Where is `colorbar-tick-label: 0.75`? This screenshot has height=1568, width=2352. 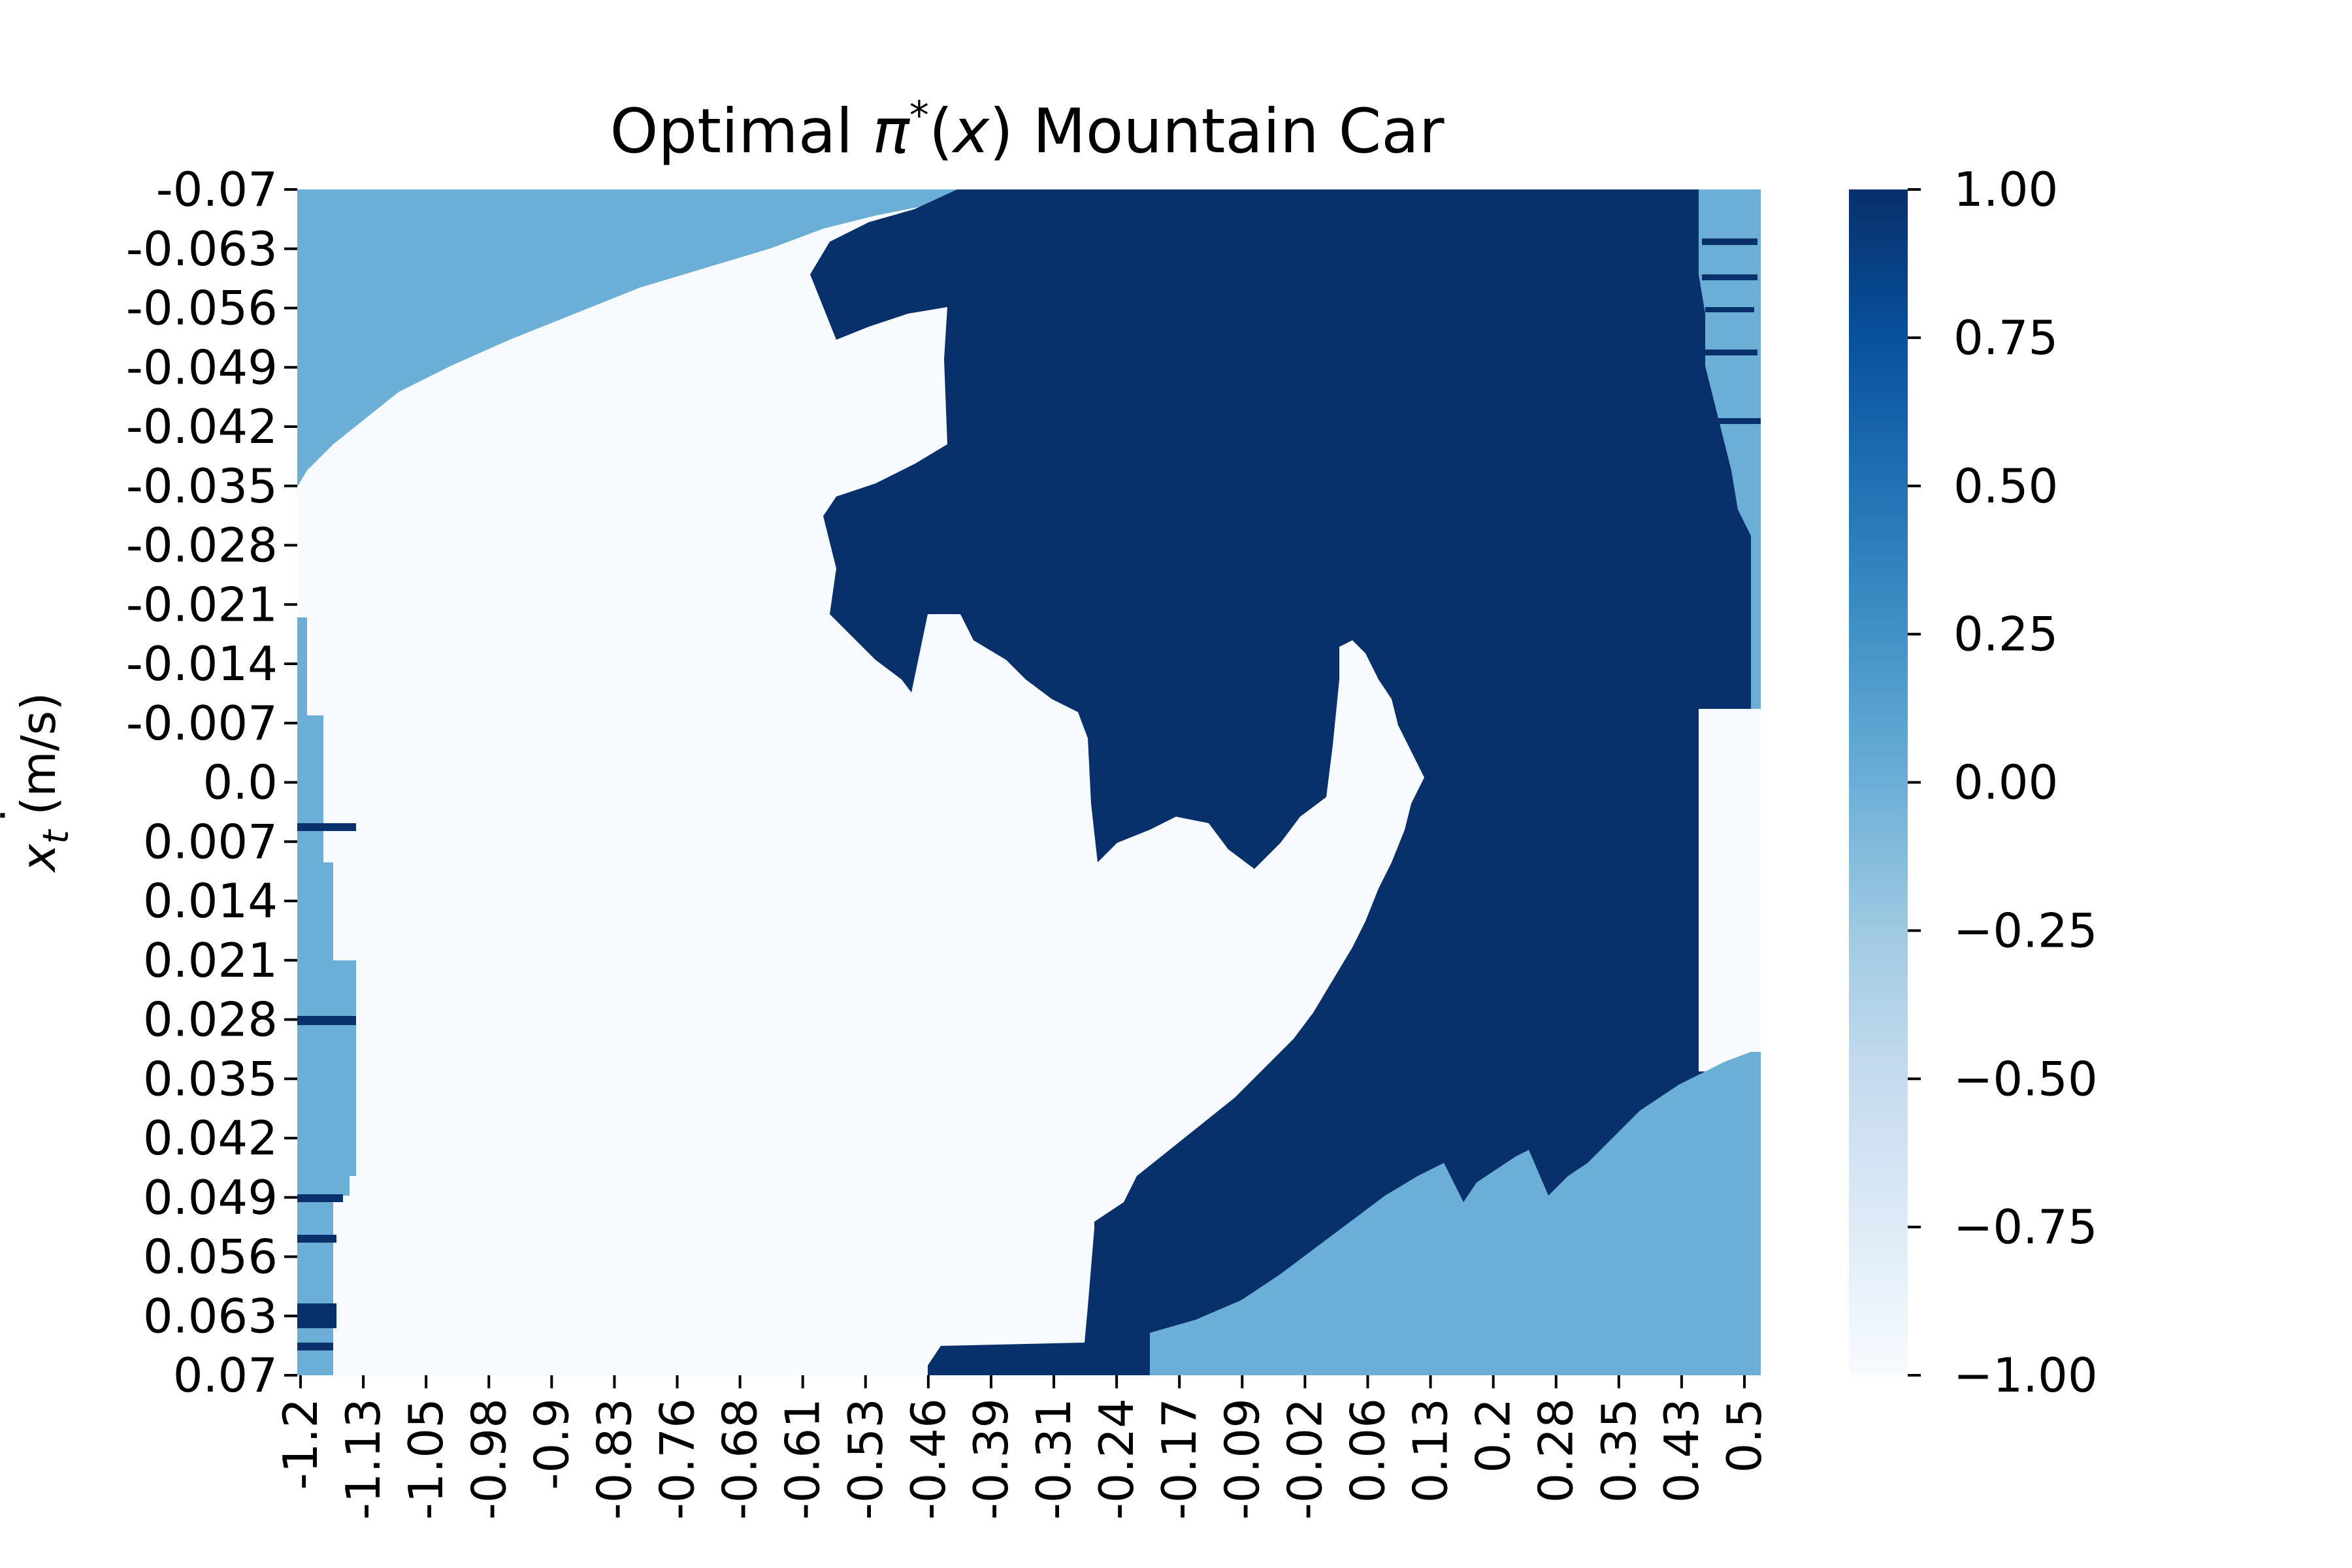 colorbar-tick-label: 0.75 is located at coordinates (2005, 337).